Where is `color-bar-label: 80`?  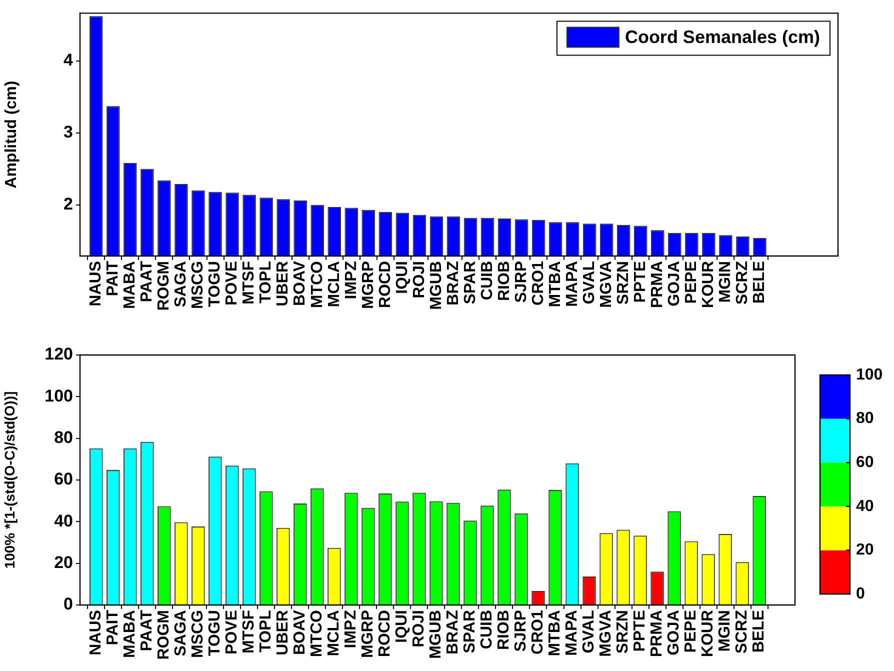
color-bar-label: 80 is located at coordinates (865, 419).